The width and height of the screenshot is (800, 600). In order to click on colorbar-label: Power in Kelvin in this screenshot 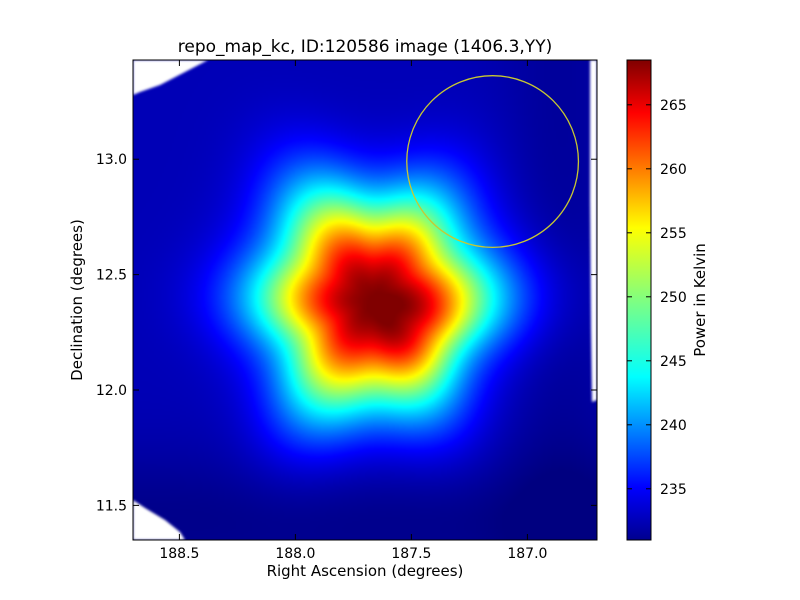, I will do `click(700, 300)`.